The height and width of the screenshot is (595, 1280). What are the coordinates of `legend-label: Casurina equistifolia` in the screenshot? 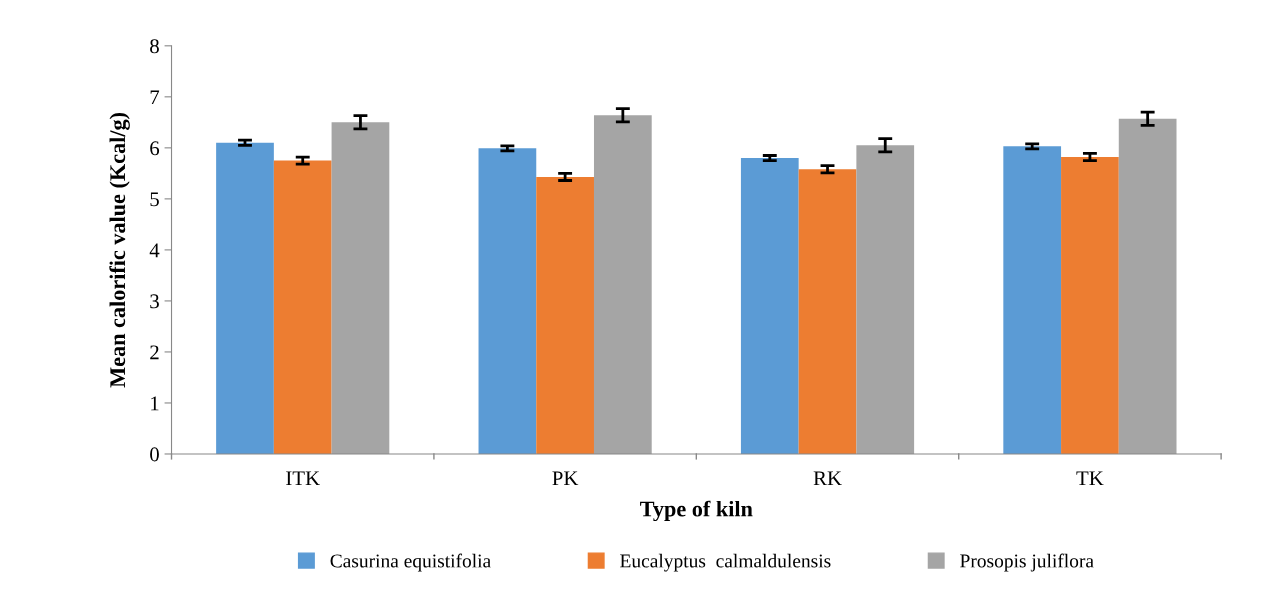 It's located at (410, 562).